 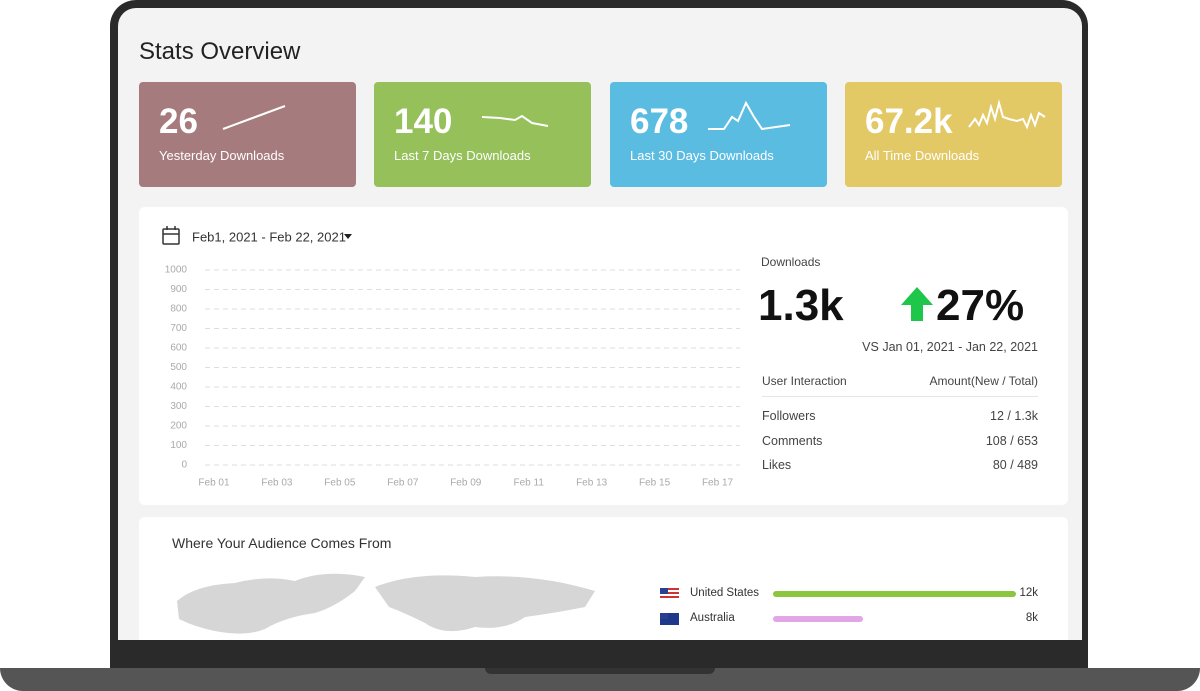 I want to click on y-tick-label: 500, so click(x=178, y=367).